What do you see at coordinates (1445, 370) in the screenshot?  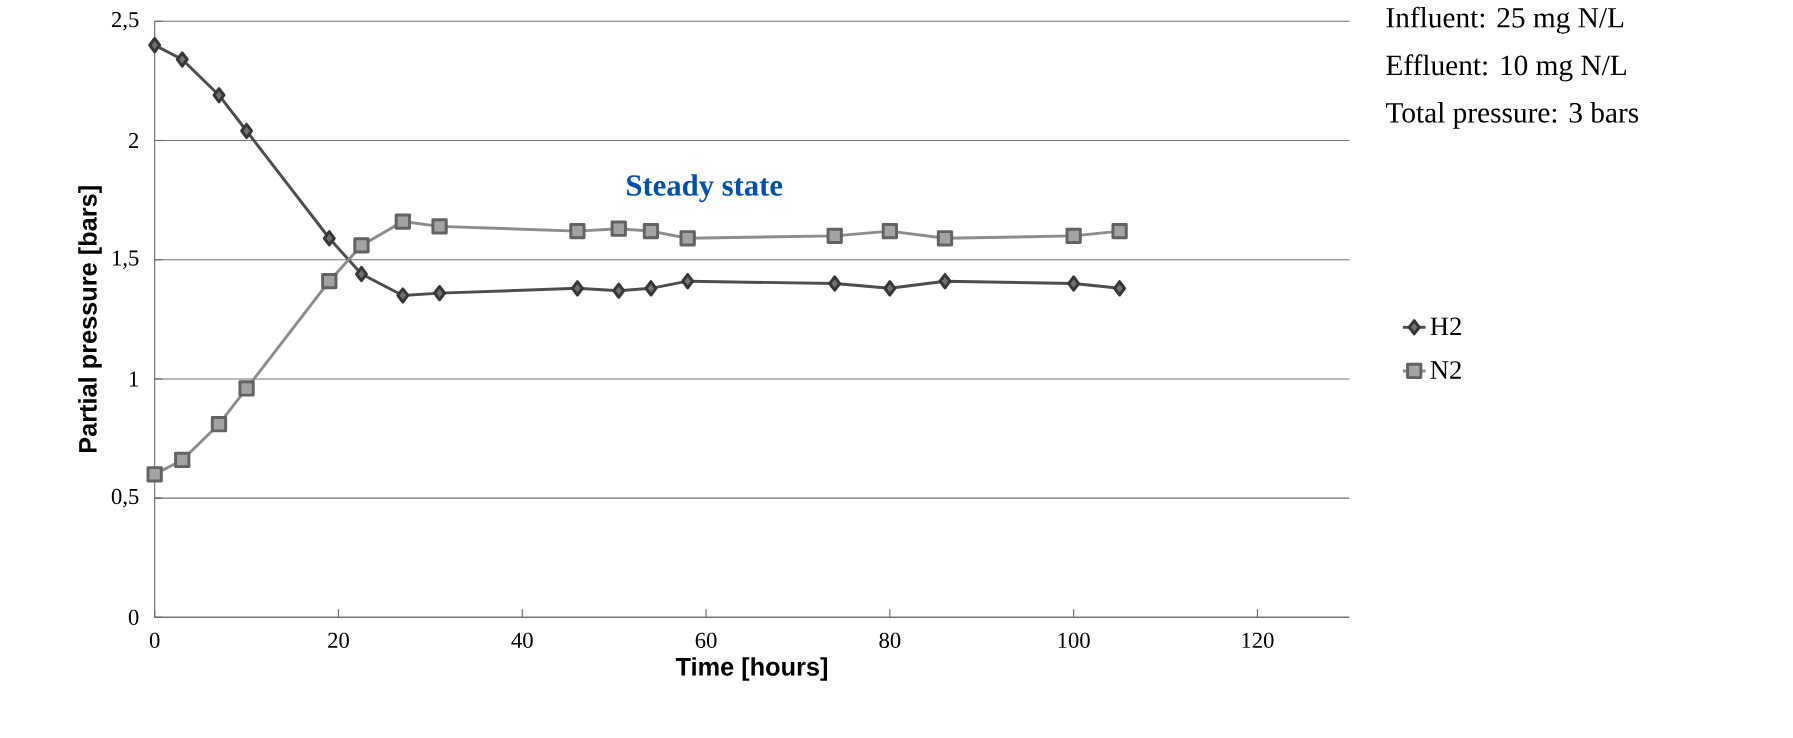 I see `legend-label: N2` at bounding box center [1445, 370].